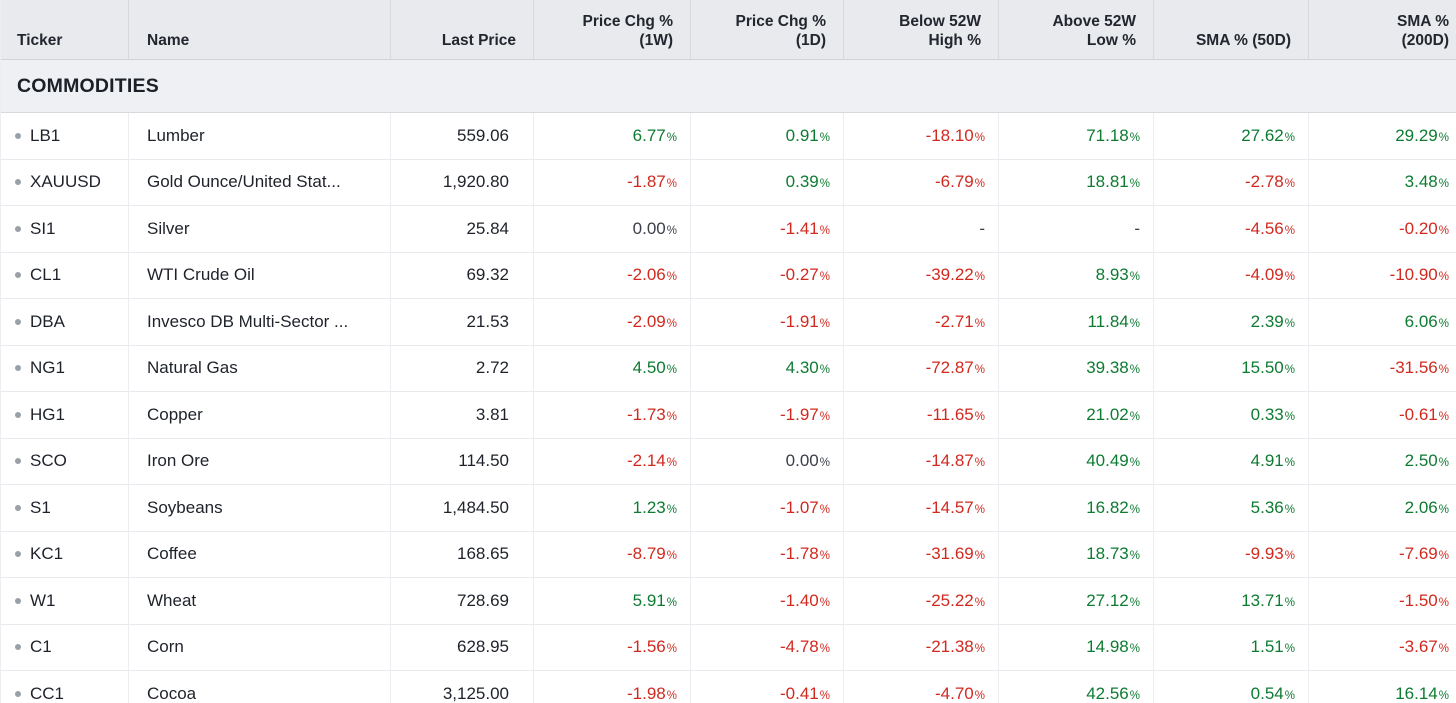 The height and width of the screenshot is (703, 1456). I want to click on sma_50d-cell: -2.78%, so click(1231, 182).